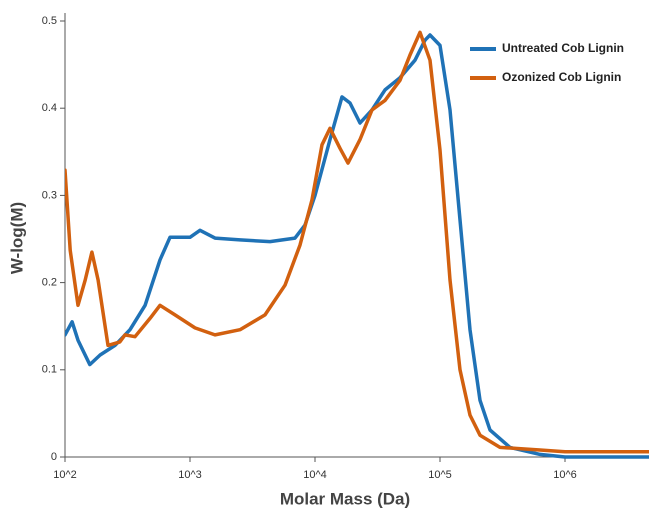 The height and width of the screenshot is (511, 649). I want to click on x-tick-label: 10^5, so click(440, 475).